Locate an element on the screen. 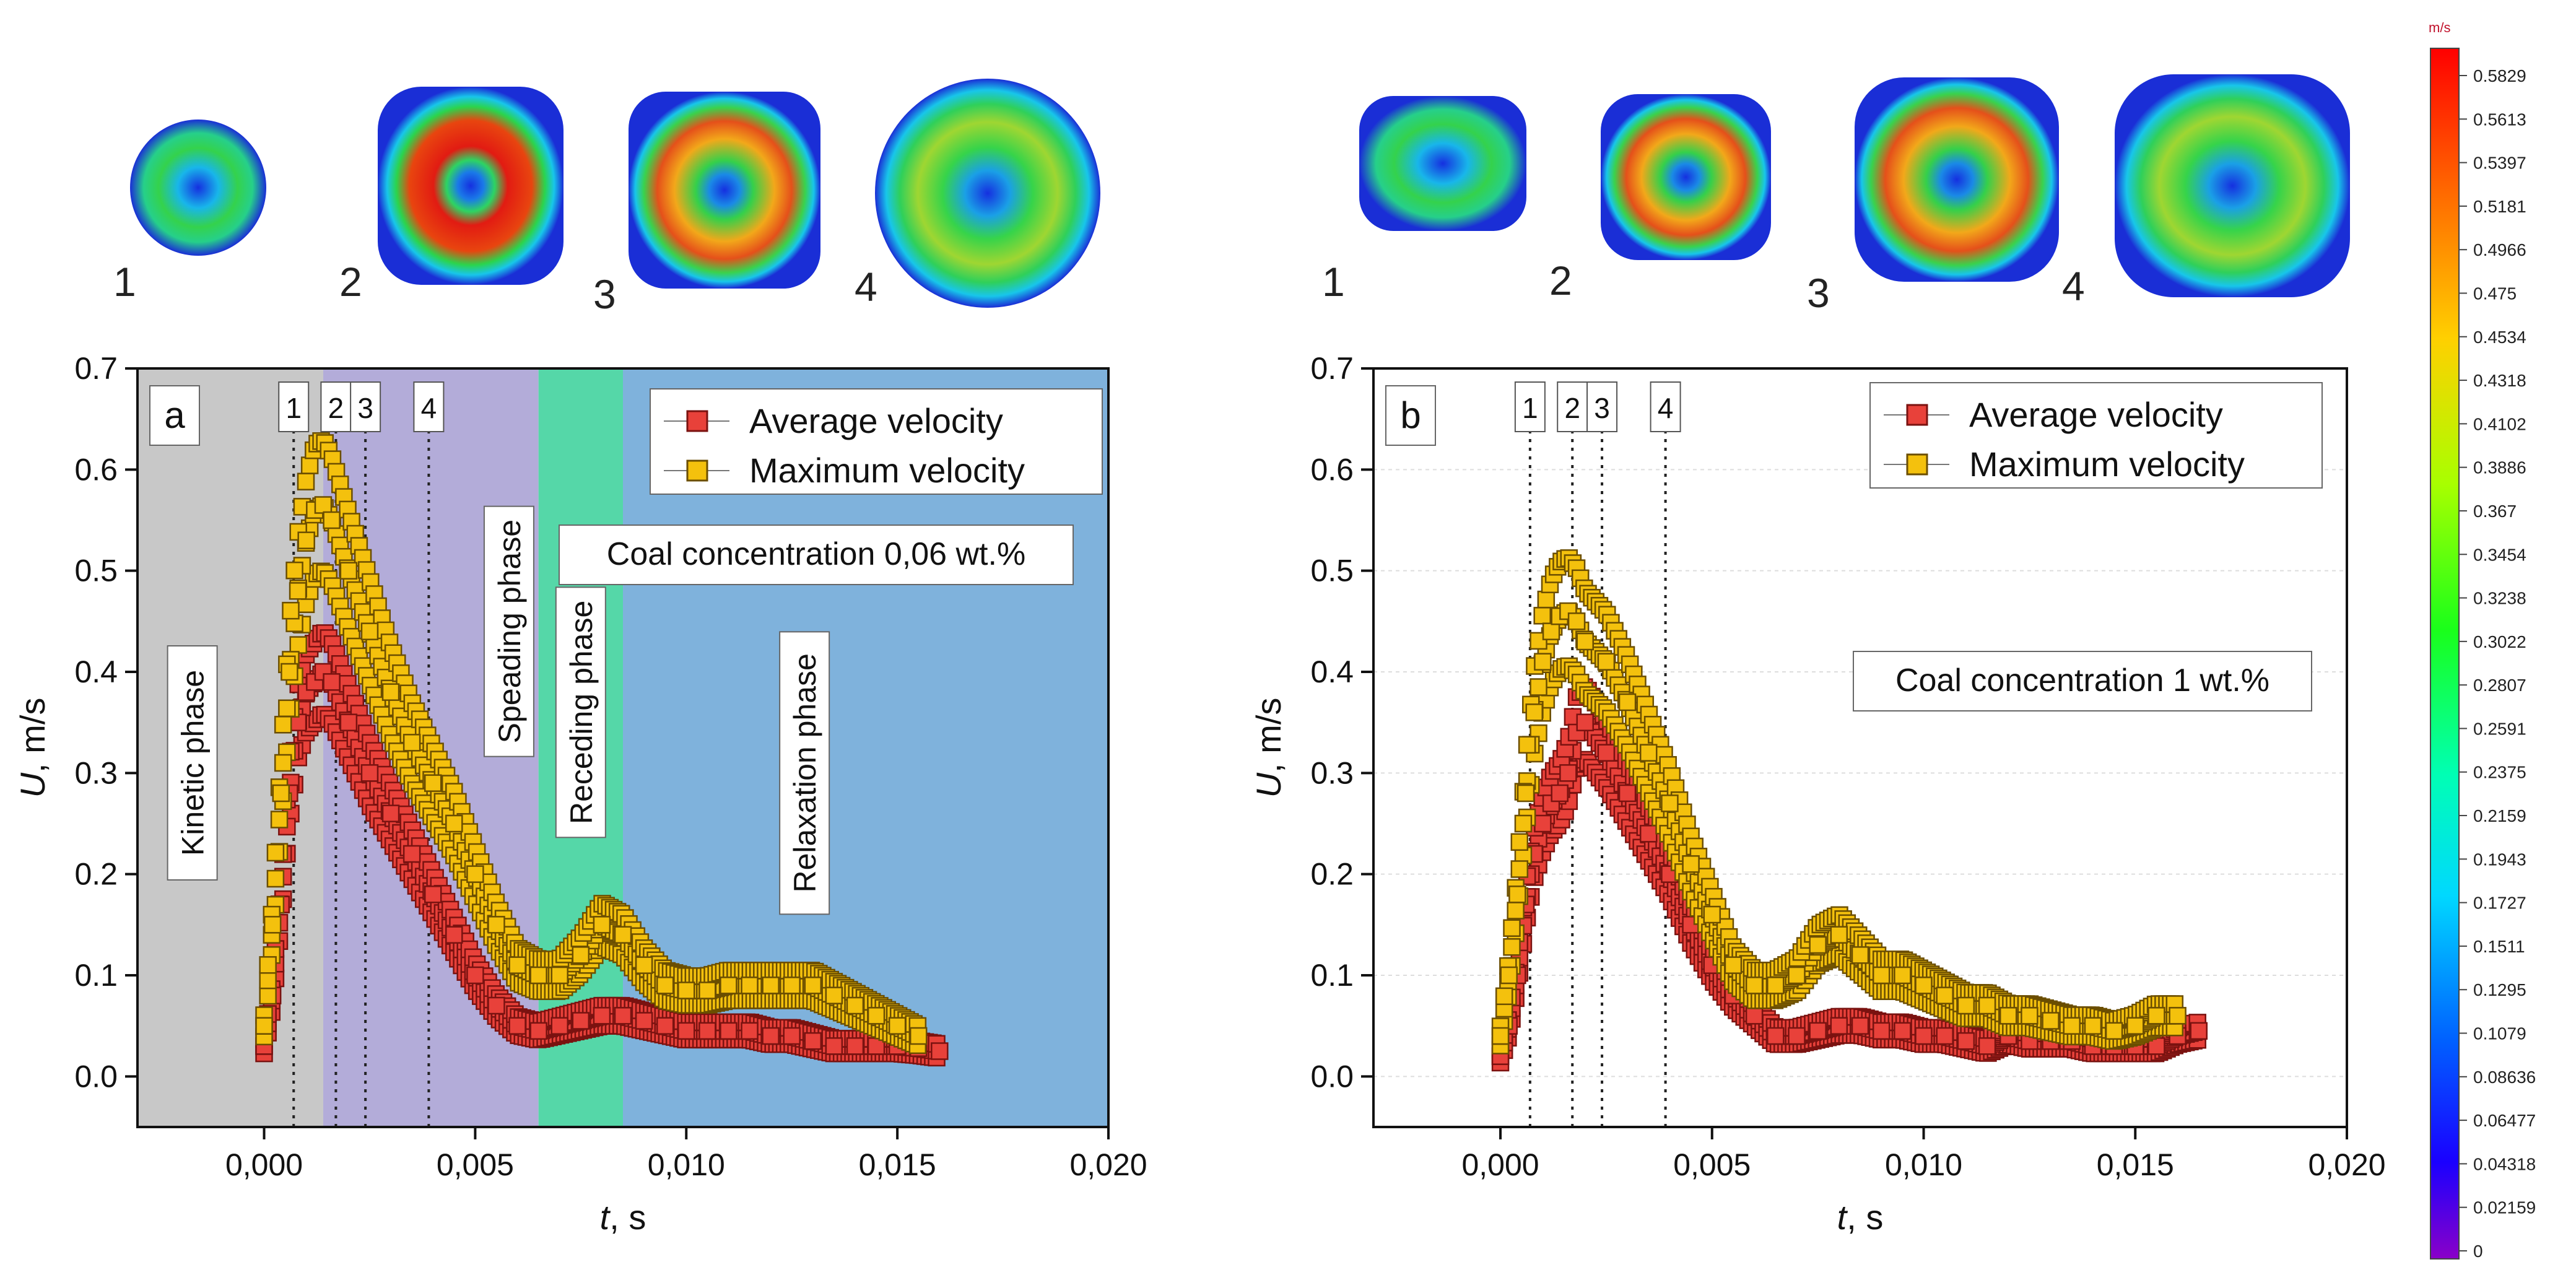 The width and height of the screenshot is (2576, 1275). legend-label-1: Maximum velocity is located at coordinates (887, 471).